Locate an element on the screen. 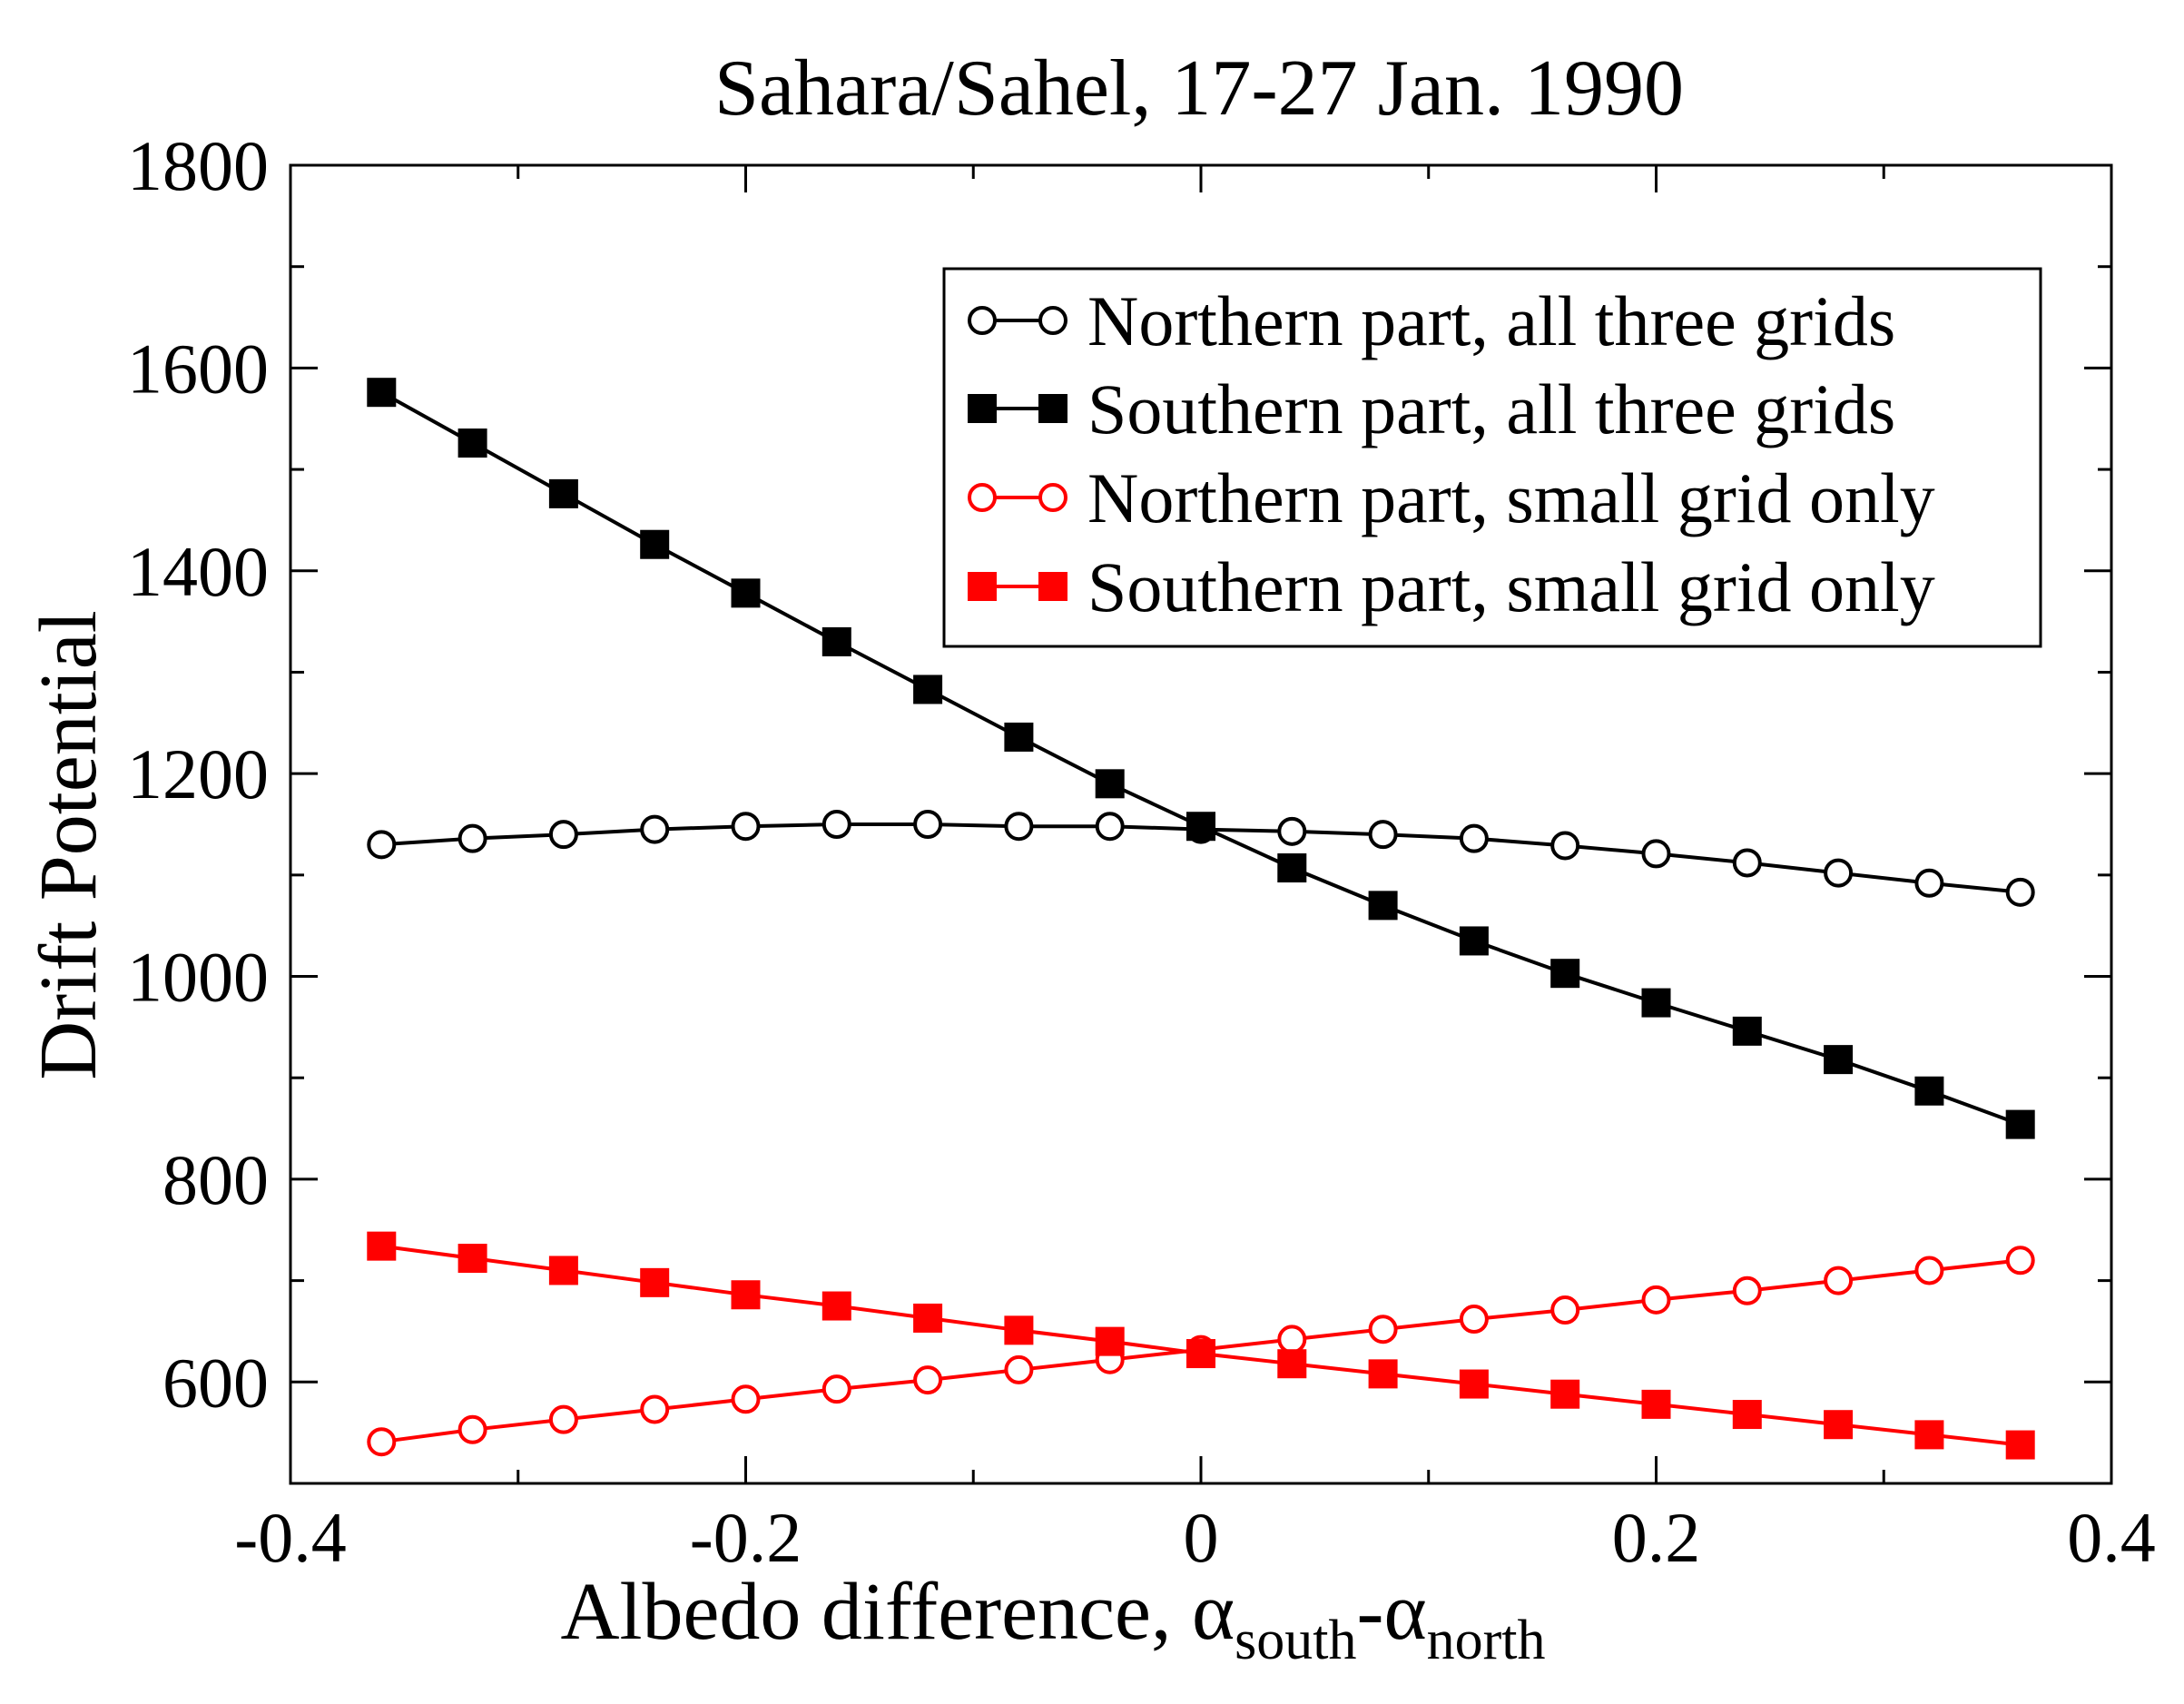 The image size is (2184, 1704). alpha-symbol-south: α is located at coordinates (1213, 1612).